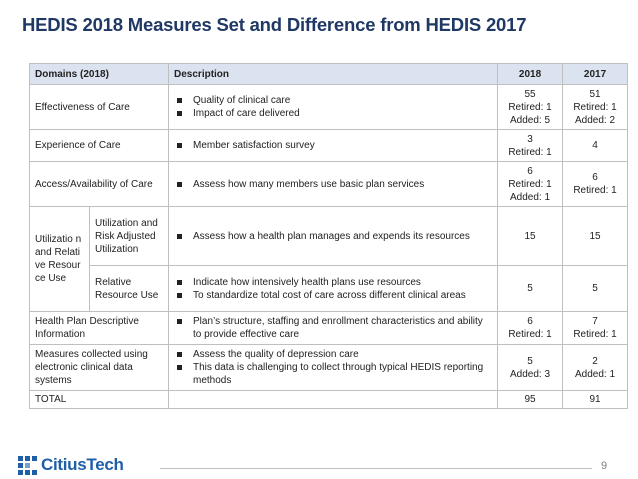  I want to click on value-added: Added: 5, so click(530, 120).